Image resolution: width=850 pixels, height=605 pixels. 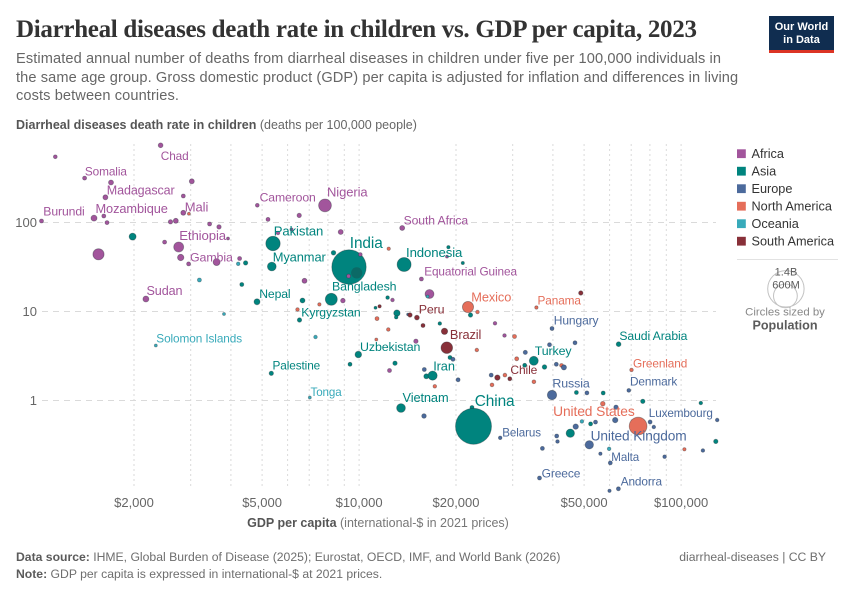 I want to click on svg-text: Palestine, so click(x=297, y=366).